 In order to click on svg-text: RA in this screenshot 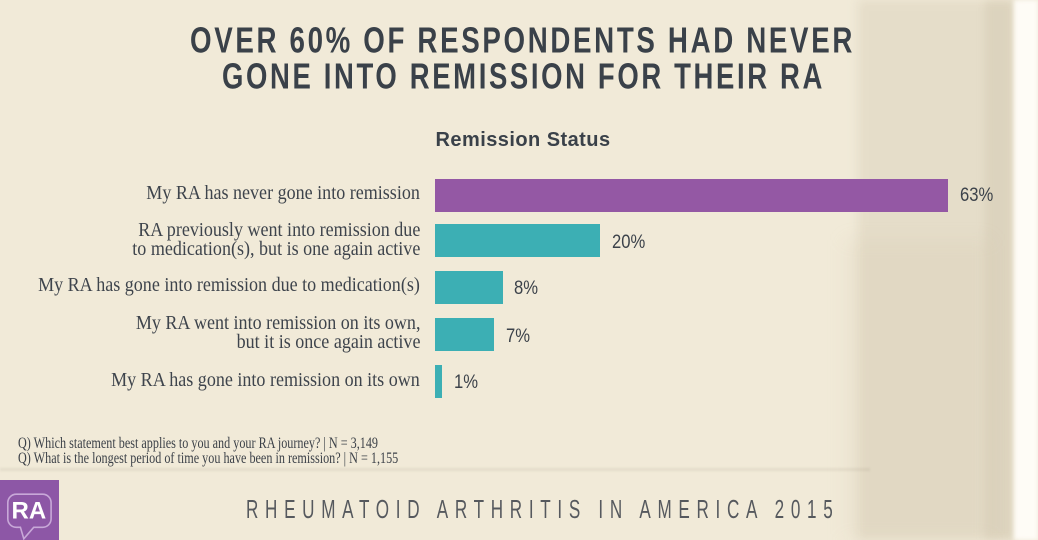, I will do `click(29, 510)`.